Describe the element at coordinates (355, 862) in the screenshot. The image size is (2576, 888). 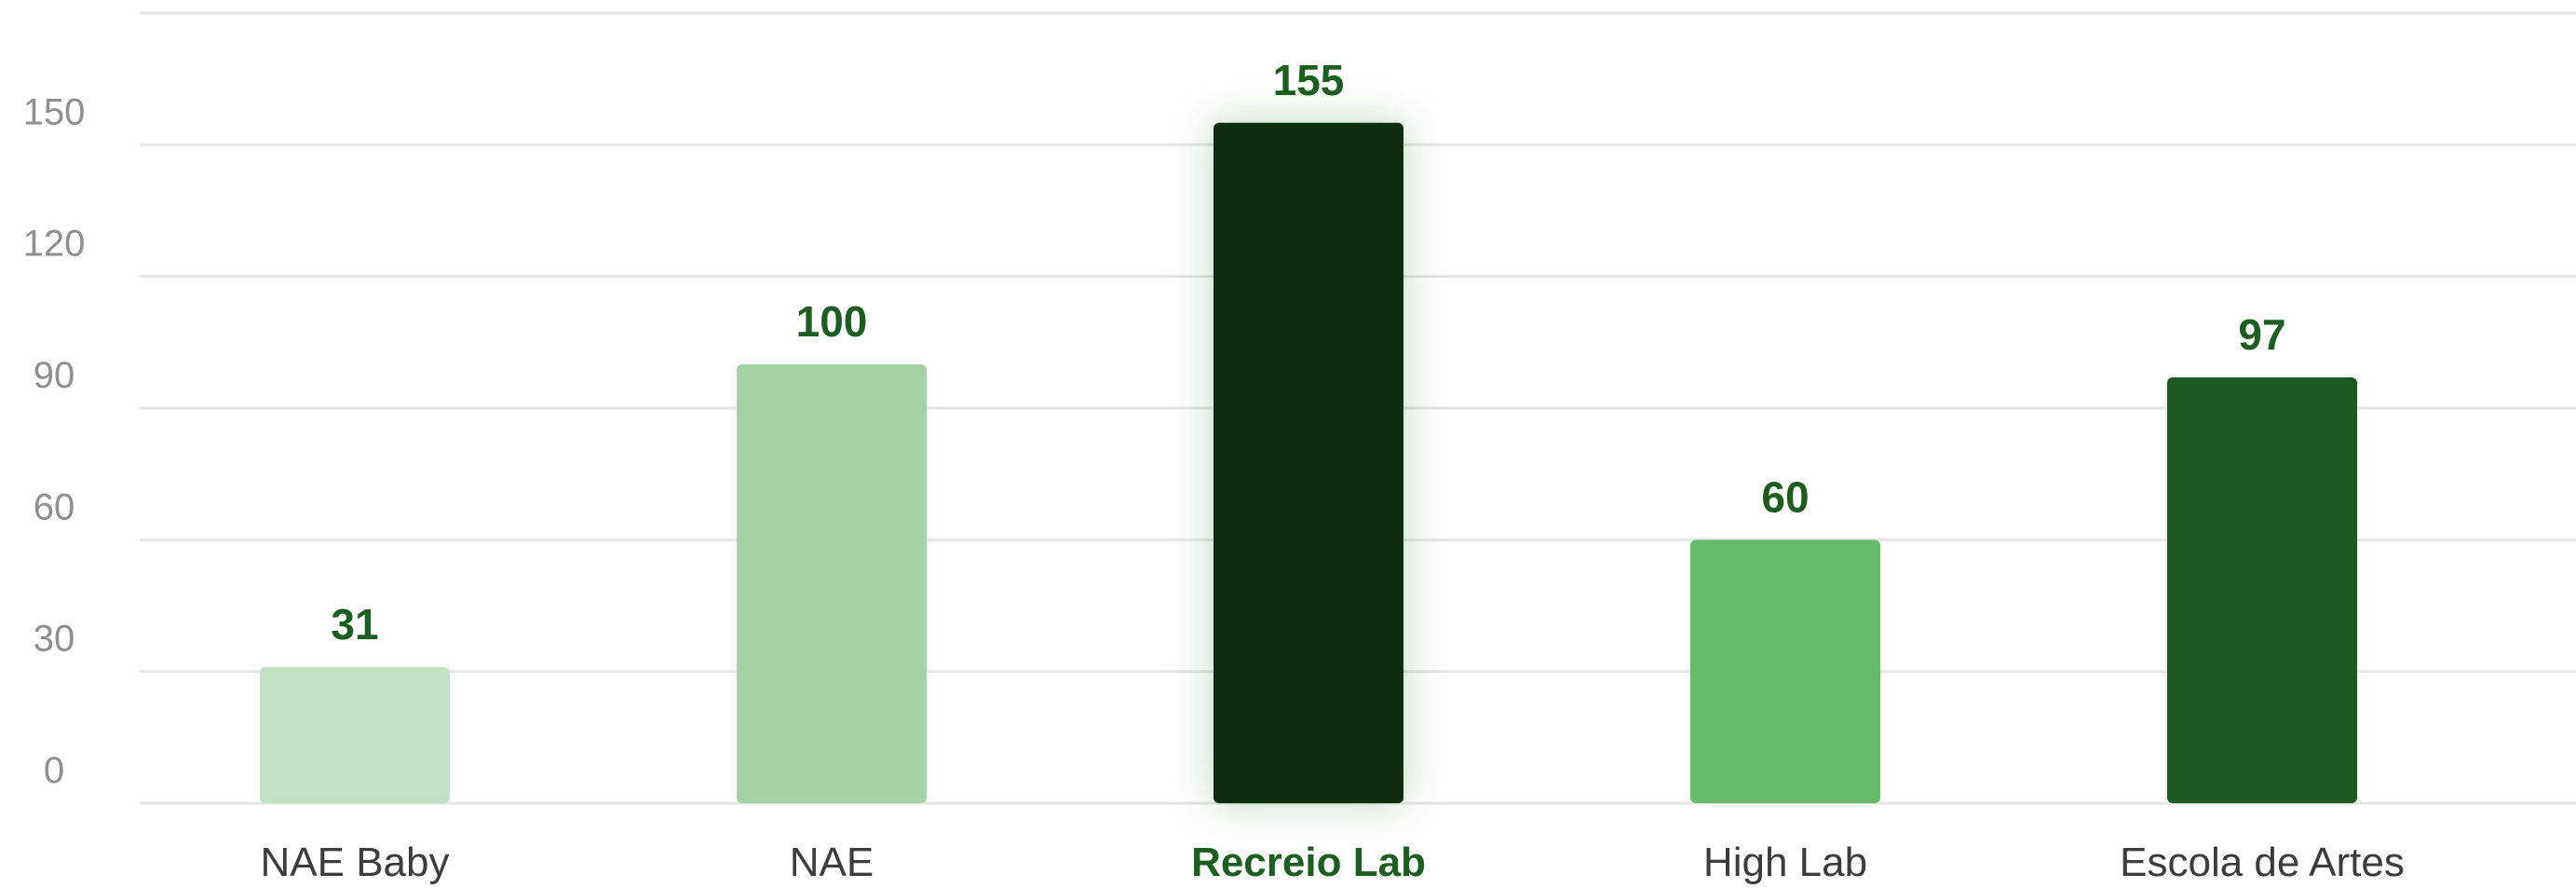
I see `x-tick-label: NAE Baby` at that location.